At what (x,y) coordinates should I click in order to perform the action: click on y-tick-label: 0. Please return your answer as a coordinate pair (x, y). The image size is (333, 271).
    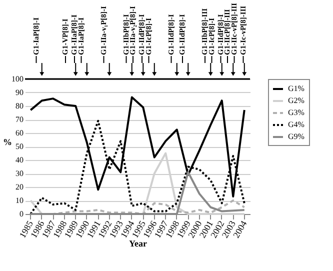
    Looking at the image, I should click on (22, 214).